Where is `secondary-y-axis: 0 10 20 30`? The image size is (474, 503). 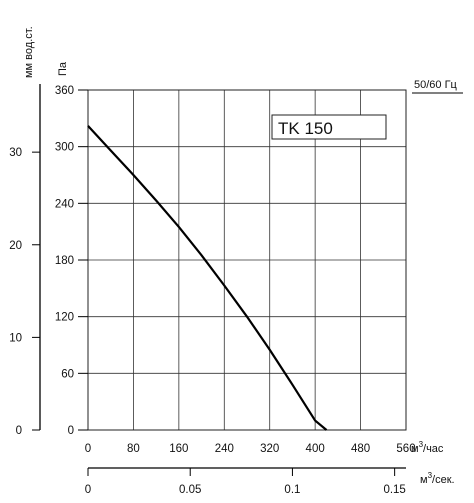 secondary-y-axis: 0 10 20 30 is located at coordinates (25, 260).